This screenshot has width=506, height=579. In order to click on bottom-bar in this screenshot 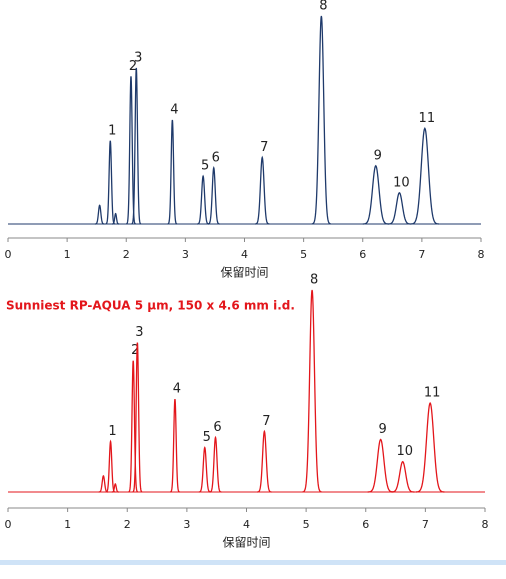, I will do `click(253, 562)`.